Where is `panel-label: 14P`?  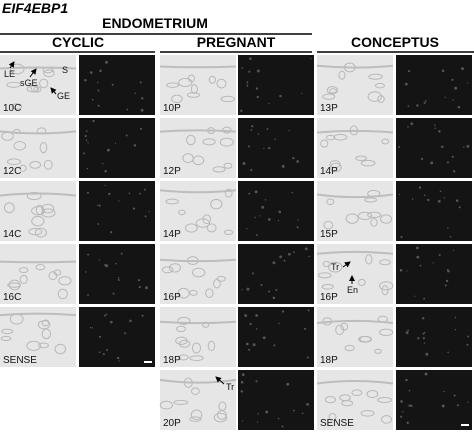 panel-label: 14P is located at coordinates (329, 171).